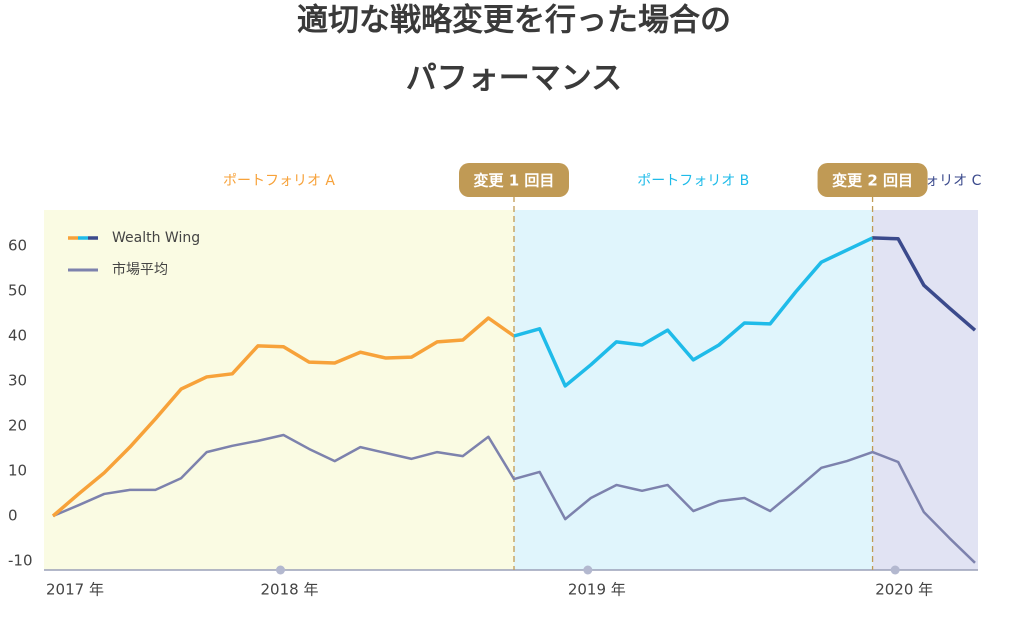 The width and height of the screenshot is (1029, 619). What do you see at coordinates (925, 390) in the screenshot?
I see `region` at bounding box center [925, 390].